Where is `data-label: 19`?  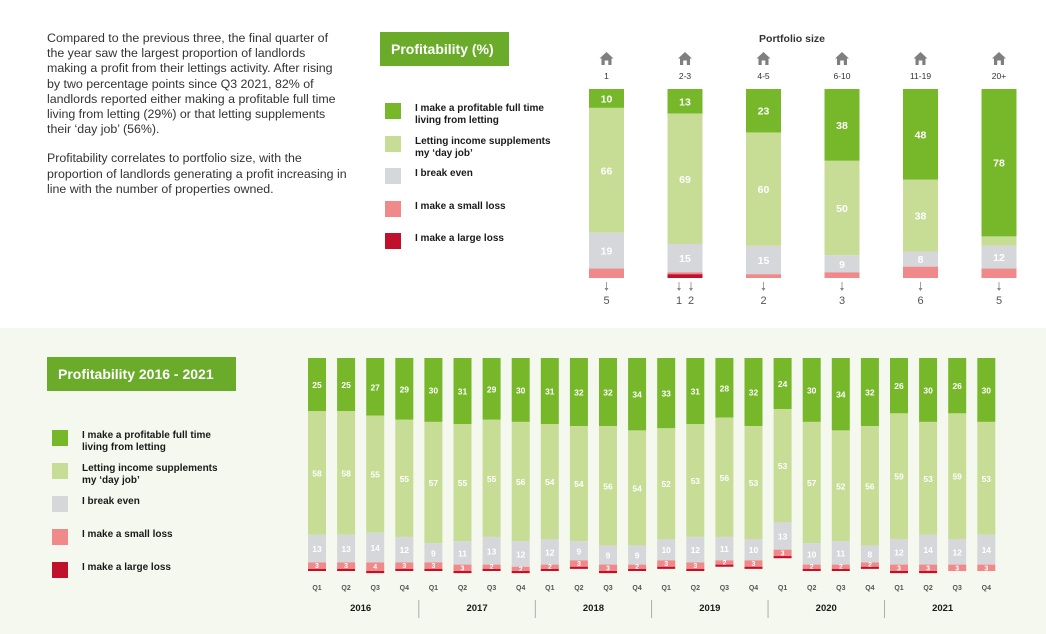
data-label: 19 is located at coordinates (607, 252).